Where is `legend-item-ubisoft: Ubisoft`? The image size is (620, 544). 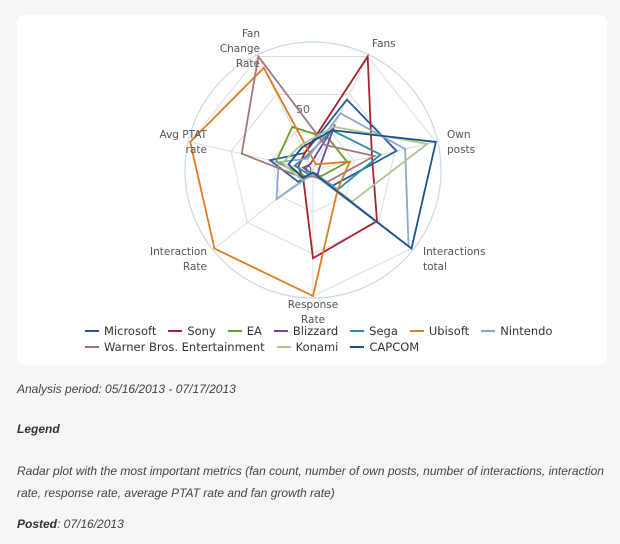
legend-item-ubisoft: Ubisoft is located at coordinates (439, 331).